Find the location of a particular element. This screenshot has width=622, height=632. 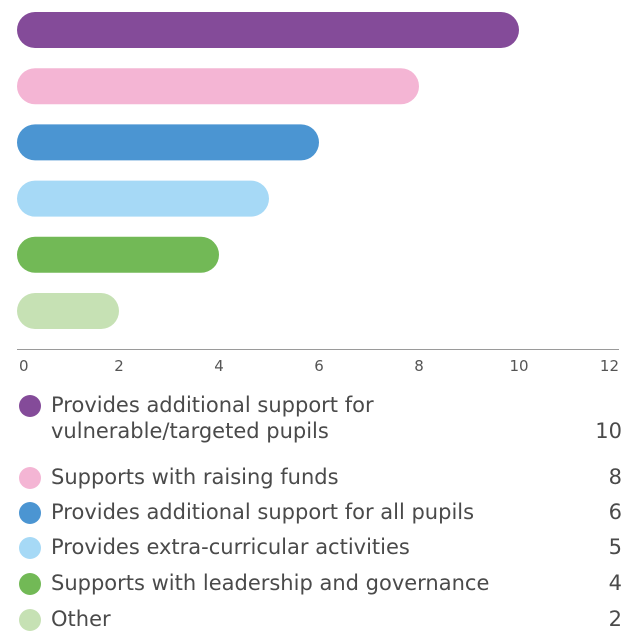

x-tick-label: 6 is located at coordinates (319, 366).